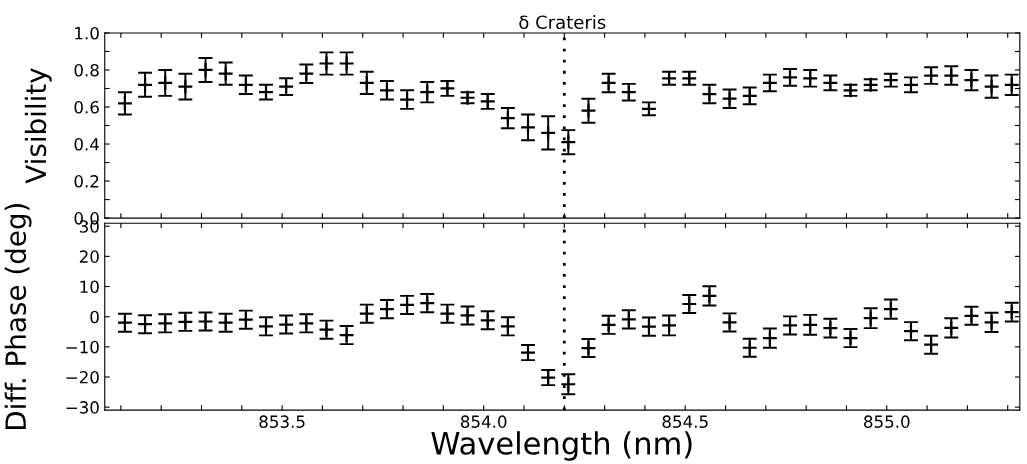 The width and height of the screenshot is (1027, 464). What do you see at coordinates (89, 287) in the screenshot?
I see `y-tick-label: 10` at bounding box center [89, 287].